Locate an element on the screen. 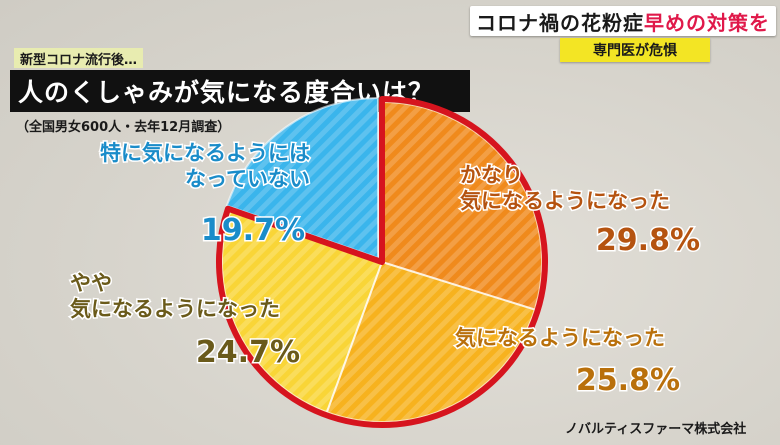 This screenshot has height=445, width=780. slice-value-2: 25.8% is located at coordinates (628, 380).